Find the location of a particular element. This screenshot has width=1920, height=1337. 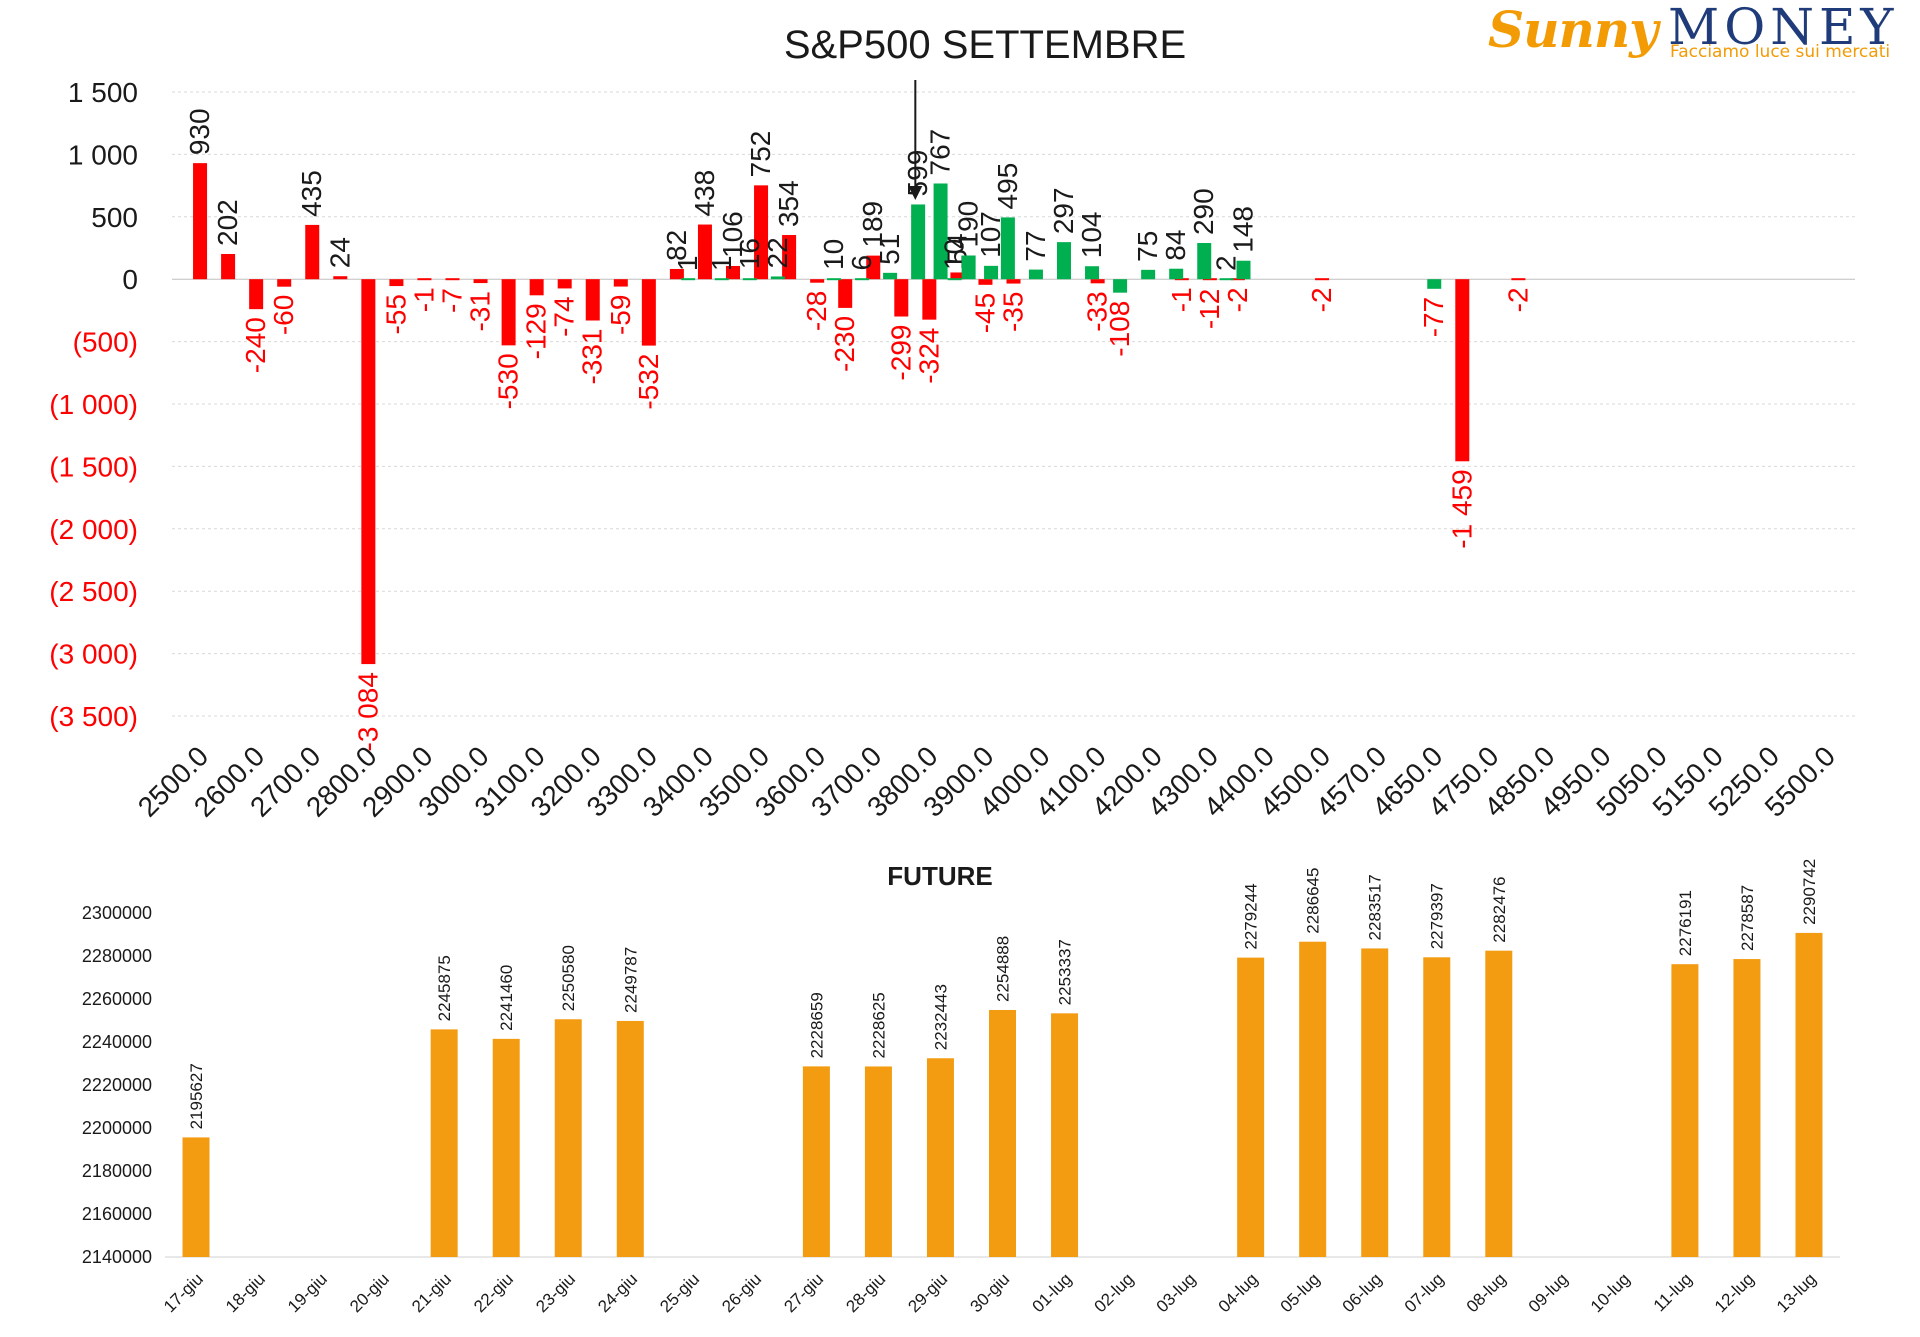

bar-value-label: -31 is located at coordinates (480, 311).